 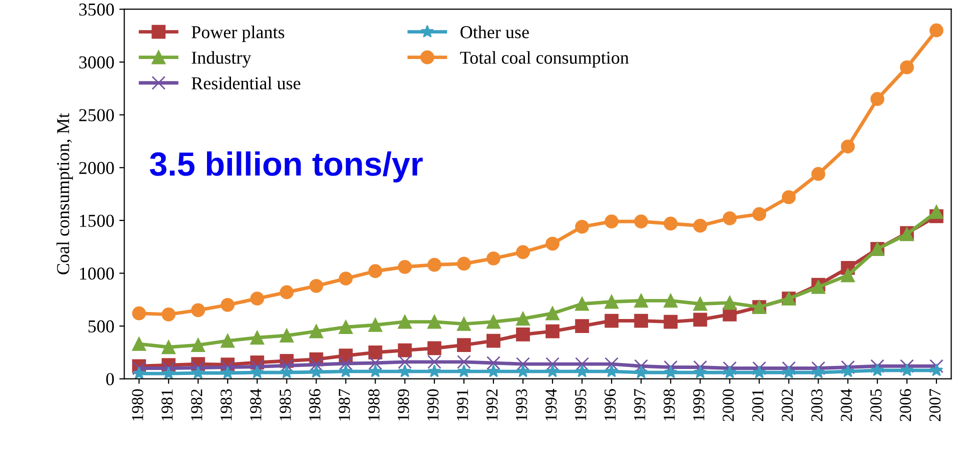 I want to click on x-tick-label: 1995, so click(x=580, y=404).